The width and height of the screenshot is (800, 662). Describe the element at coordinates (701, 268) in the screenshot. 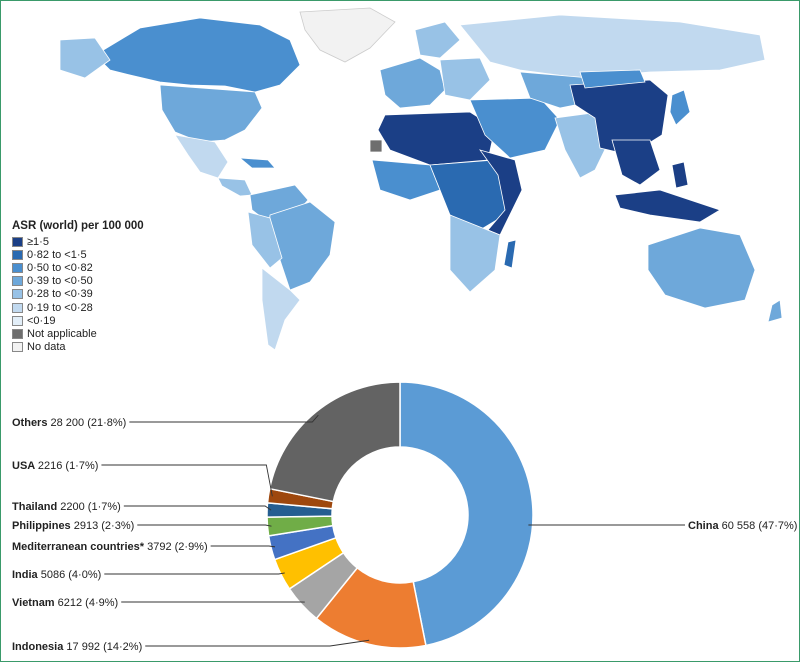

I see `map-region-australia` at that location.